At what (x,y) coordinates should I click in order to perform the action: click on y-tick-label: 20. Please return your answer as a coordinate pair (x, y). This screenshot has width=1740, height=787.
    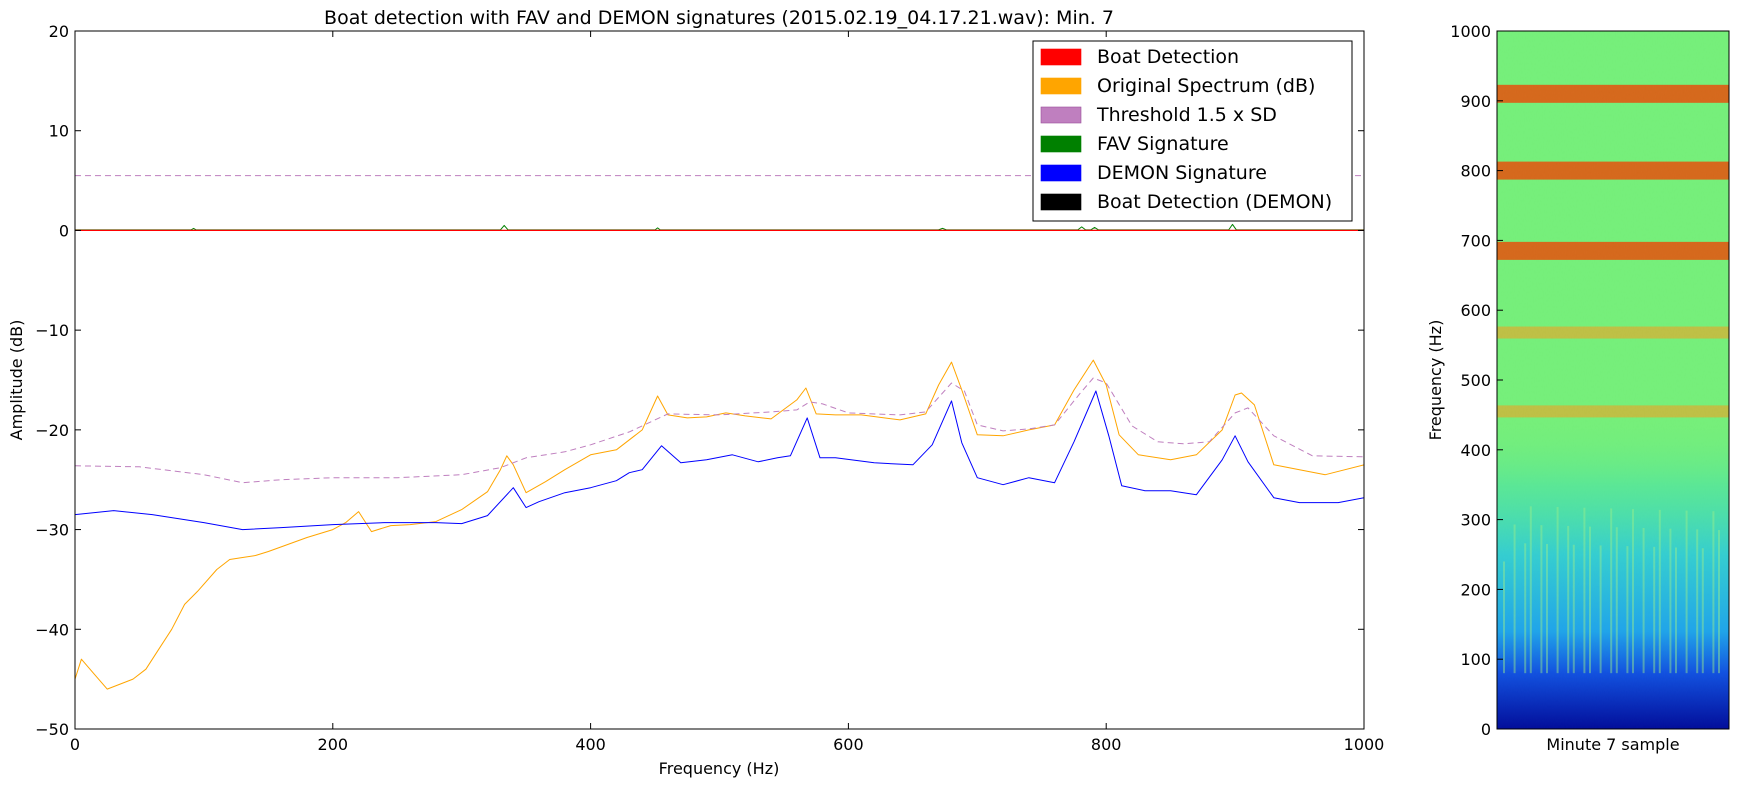
    Looking at the image, I should click on (59, 31).